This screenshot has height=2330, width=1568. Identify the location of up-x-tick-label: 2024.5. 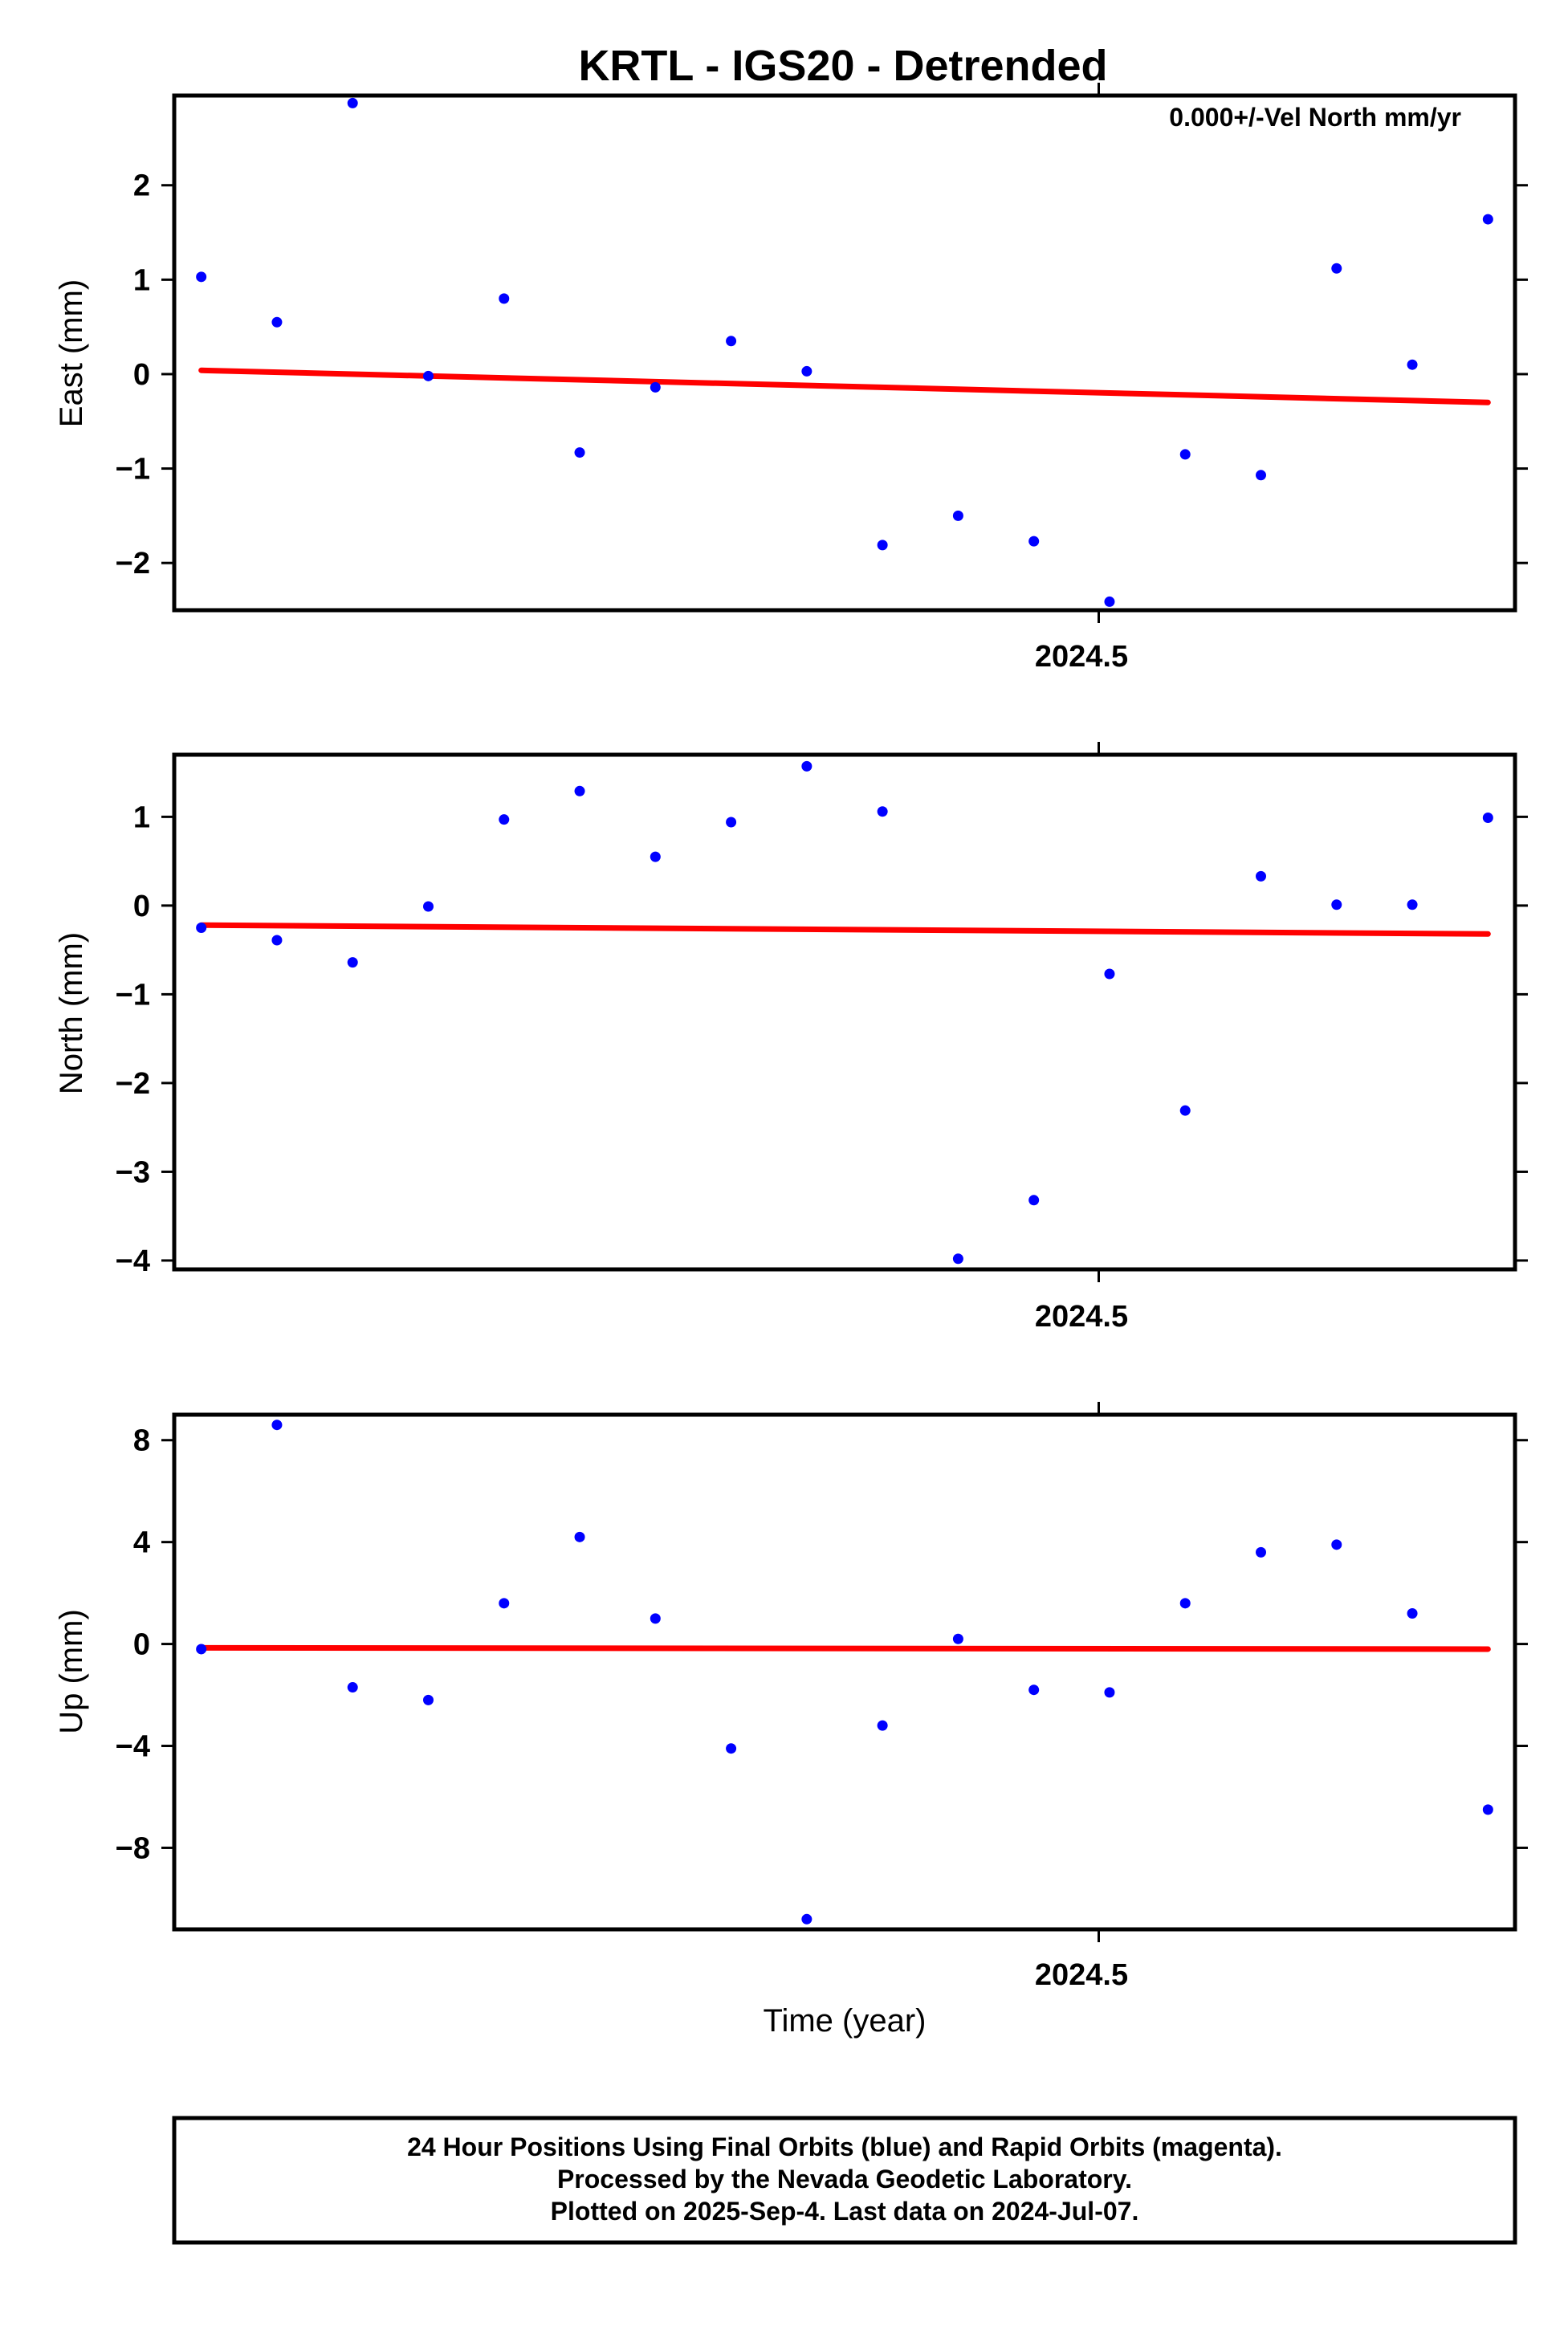
(1081, 1975).